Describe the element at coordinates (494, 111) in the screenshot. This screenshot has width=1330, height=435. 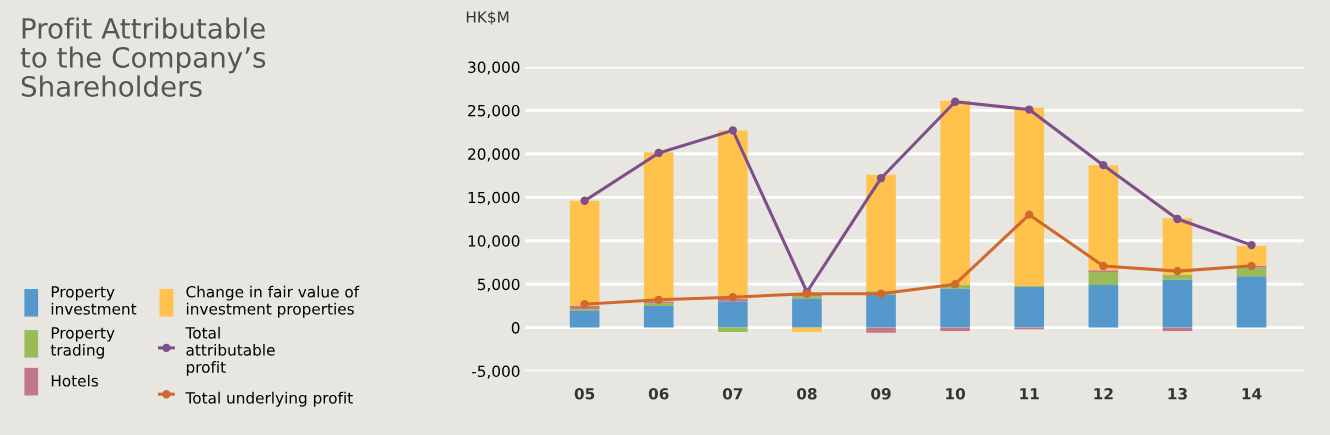
I see `y-tick-label: 25,000` at that location.